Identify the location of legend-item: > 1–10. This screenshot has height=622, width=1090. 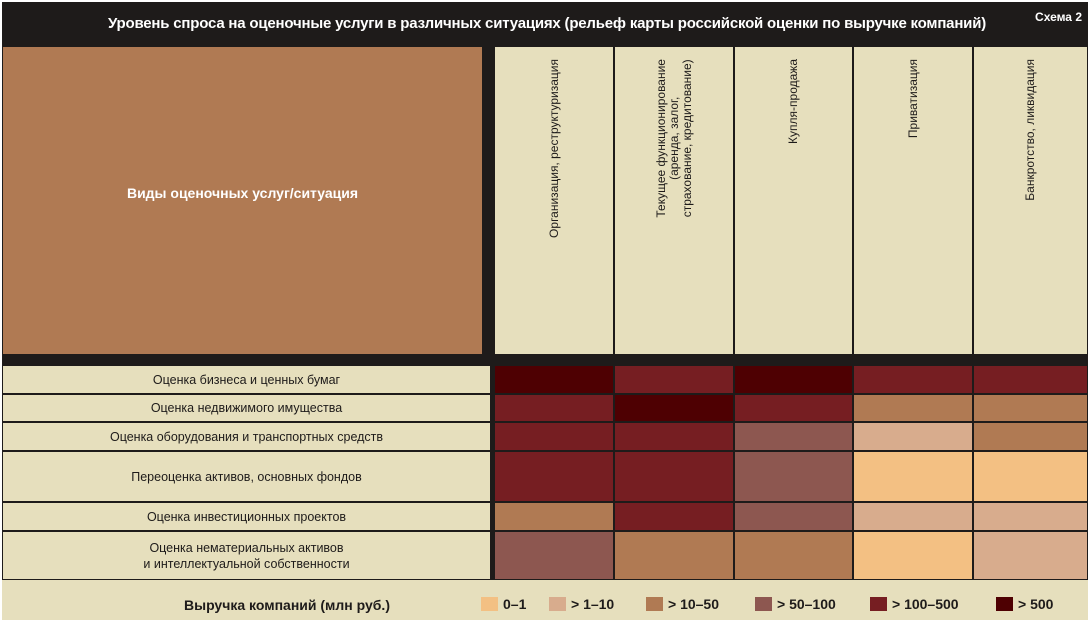
(581, 604).